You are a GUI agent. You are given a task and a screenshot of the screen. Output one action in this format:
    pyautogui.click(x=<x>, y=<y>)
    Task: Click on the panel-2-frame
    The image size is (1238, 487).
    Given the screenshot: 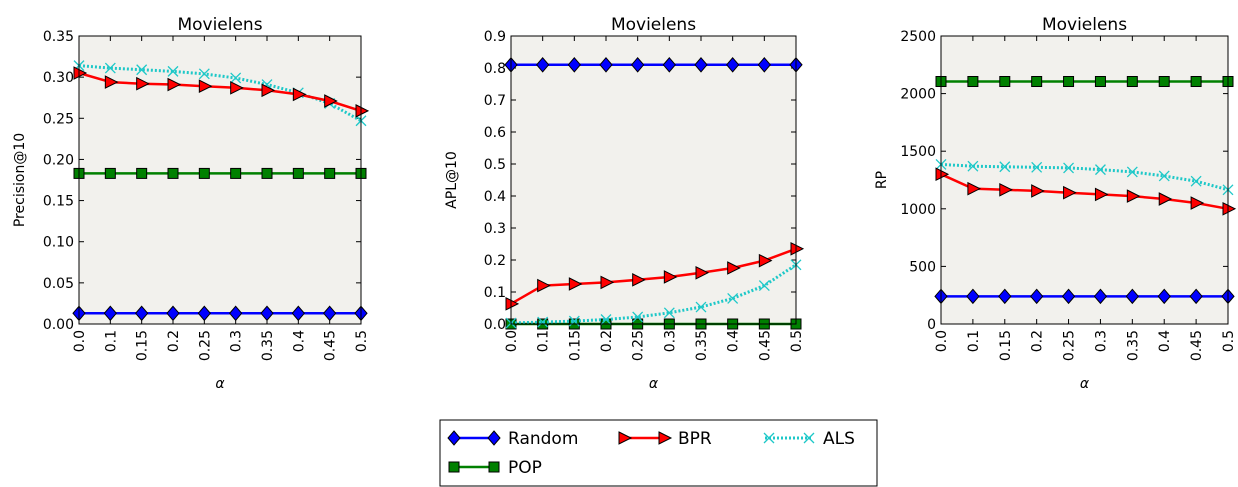 What is the action you would take?
    pyautogui.click(x=653, y=180)
    